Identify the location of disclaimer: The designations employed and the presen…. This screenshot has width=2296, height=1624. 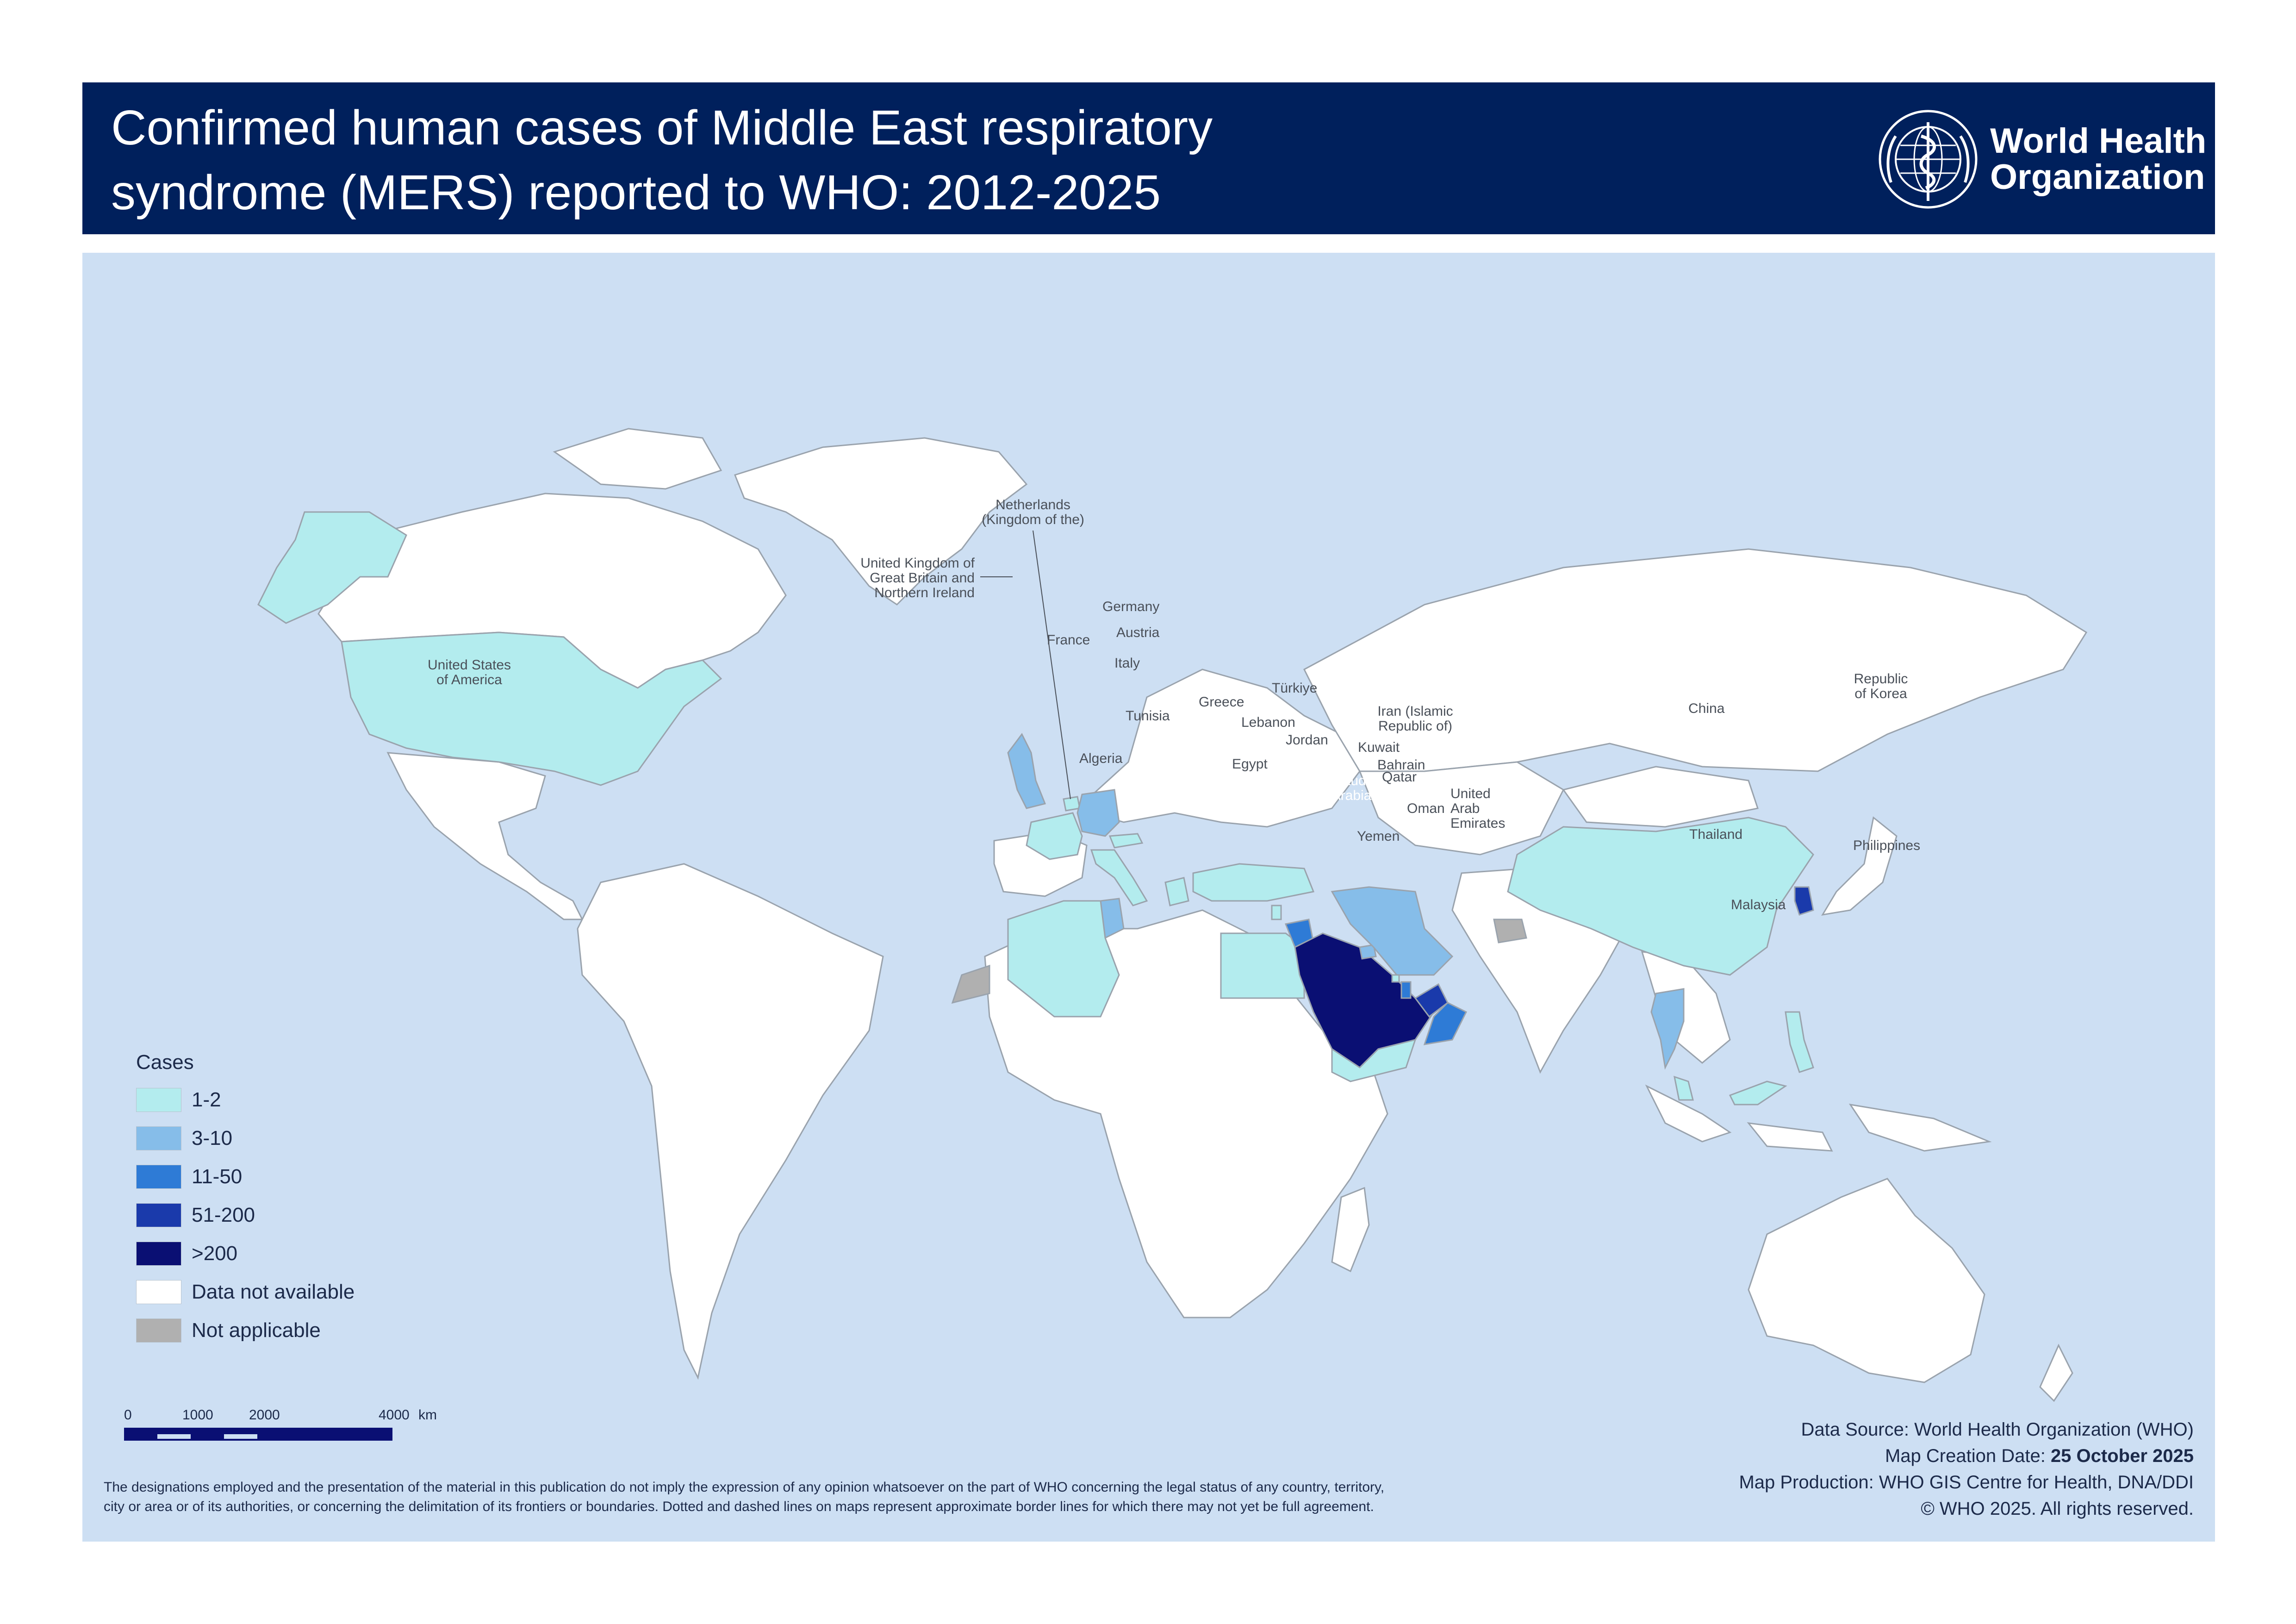
(914, 1497).